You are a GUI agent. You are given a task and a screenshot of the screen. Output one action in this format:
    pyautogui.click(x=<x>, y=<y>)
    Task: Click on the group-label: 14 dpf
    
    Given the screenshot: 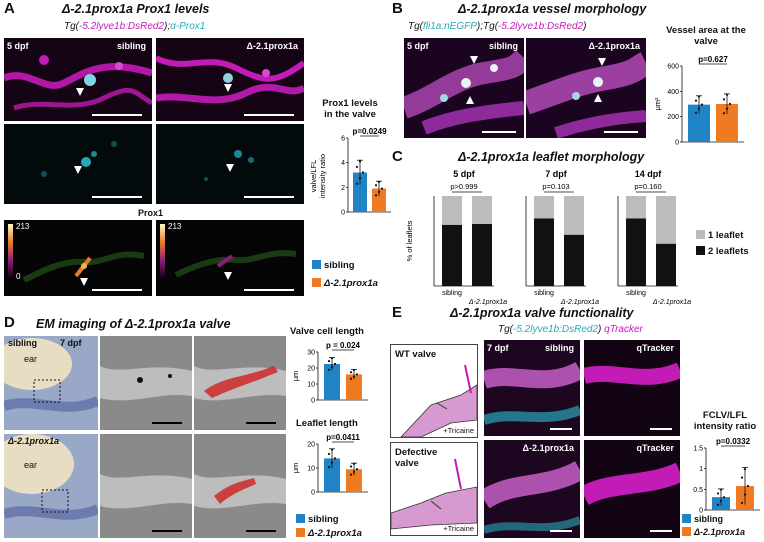 What is the action you would take?
    pyautogui.click(x=649, y=174)
    